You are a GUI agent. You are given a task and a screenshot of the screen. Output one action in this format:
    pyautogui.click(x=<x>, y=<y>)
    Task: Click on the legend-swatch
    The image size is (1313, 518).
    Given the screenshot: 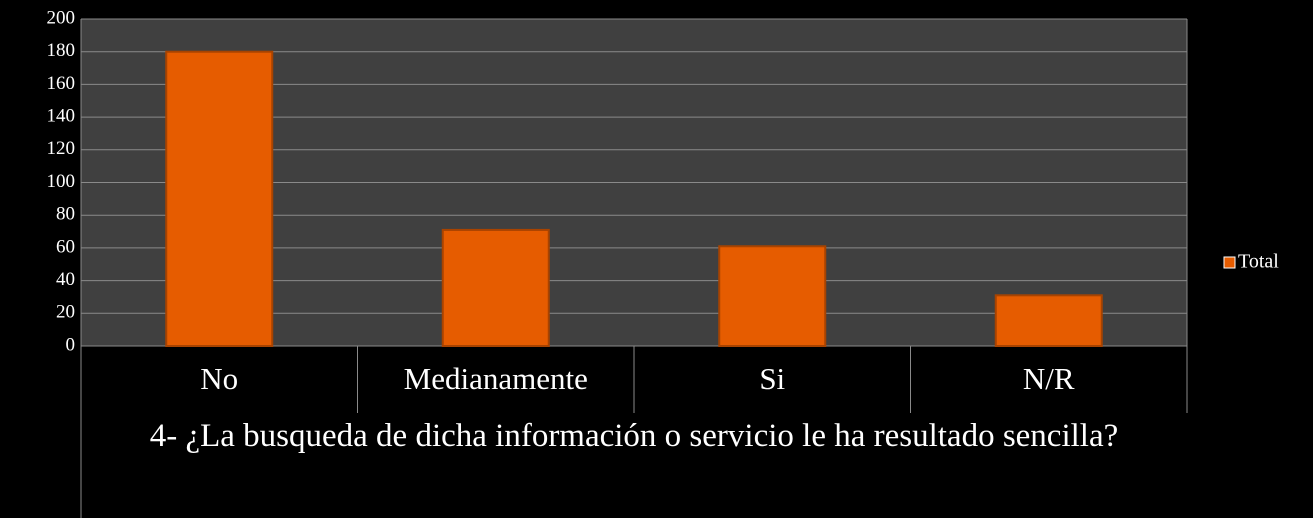 What is the action you would take?
    pyautogui.click(x=1229, y=262)
    